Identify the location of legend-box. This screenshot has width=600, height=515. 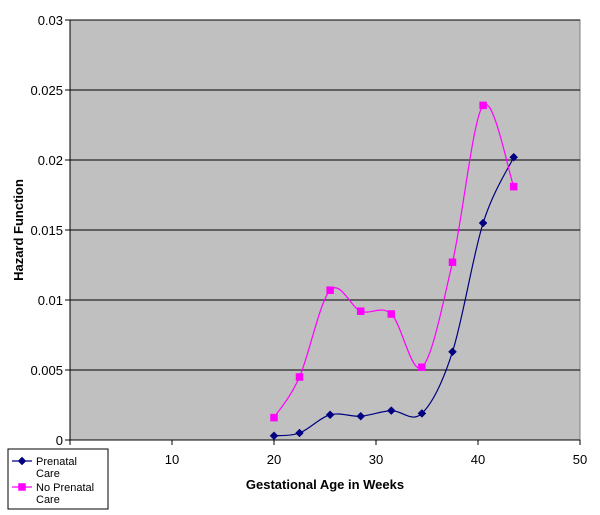
(58, 479).